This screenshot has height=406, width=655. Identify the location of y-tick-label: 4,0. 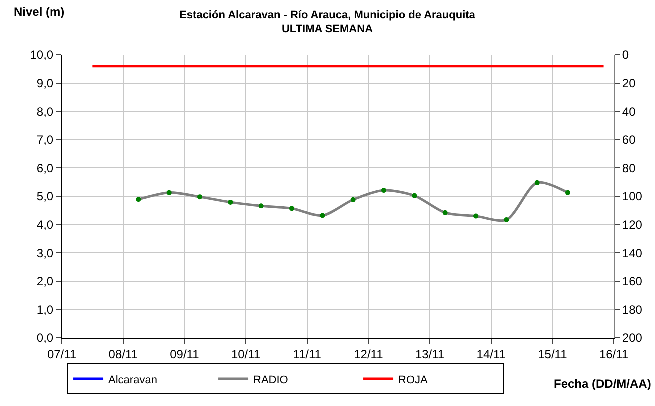
(45, 225).